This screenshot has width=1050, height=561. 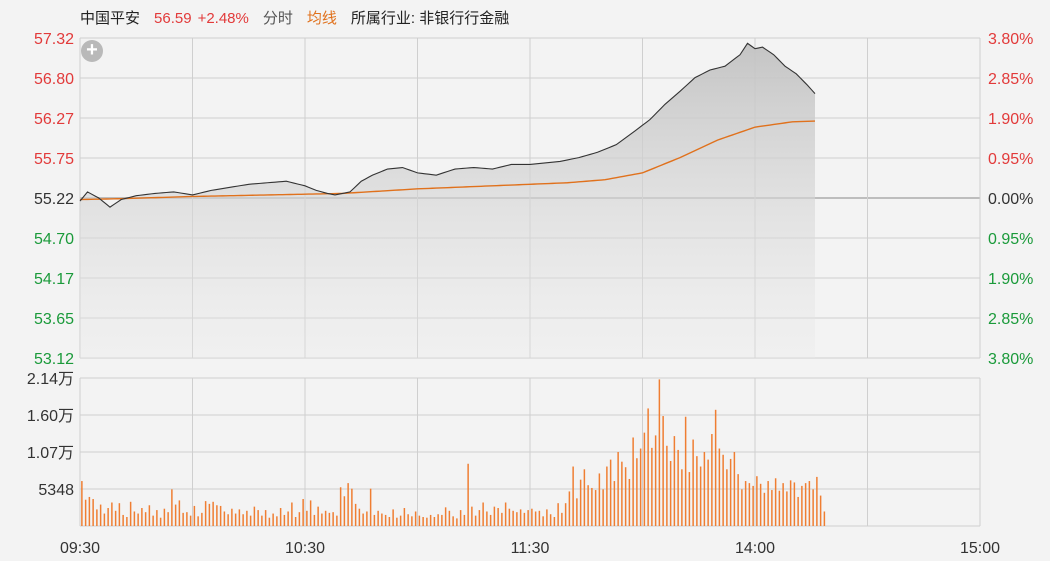 What do you see at coordinates (50, 453) in the screenshot?
I see `volume-tick-label: 1.07万` at bounding box center [50, 453].